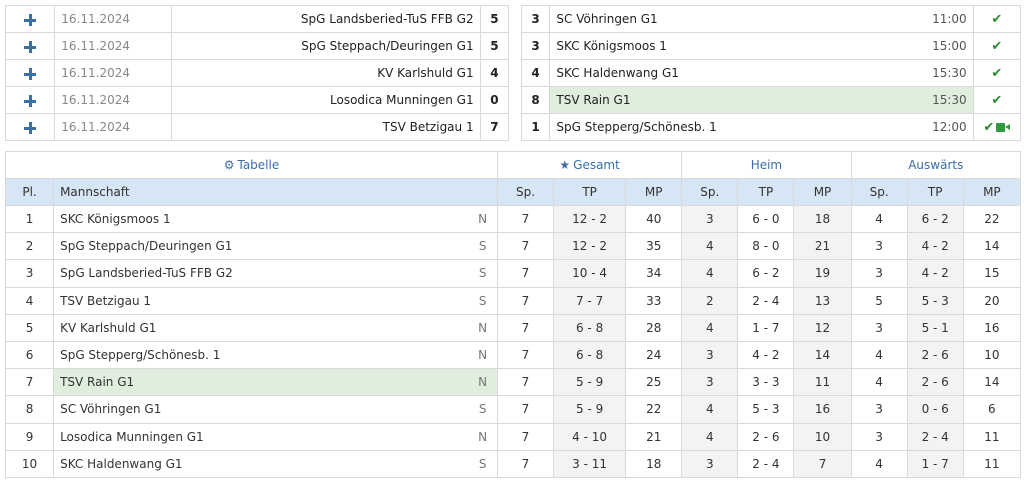 This screenshot has height=482, width=1024. What do you see at coordinates (822, 436) in the screenshot?
I see `heim-mp: 10` at bounding box center [822, 436].